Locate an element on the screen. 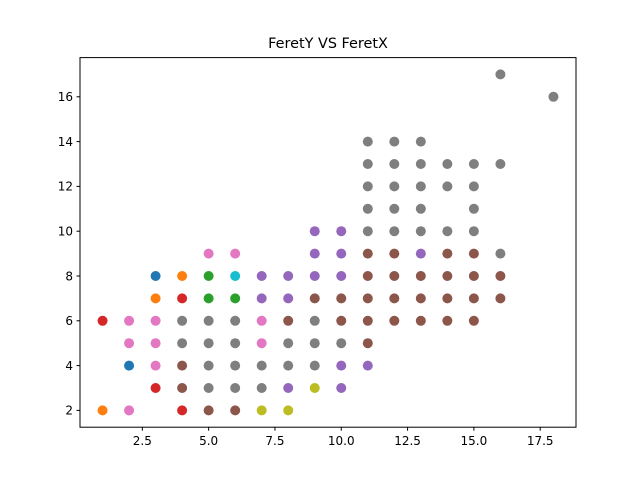 The width and height of the screenshot is (640, 480). x-tick-label: 12.5 is located at coordinates (407, 441).